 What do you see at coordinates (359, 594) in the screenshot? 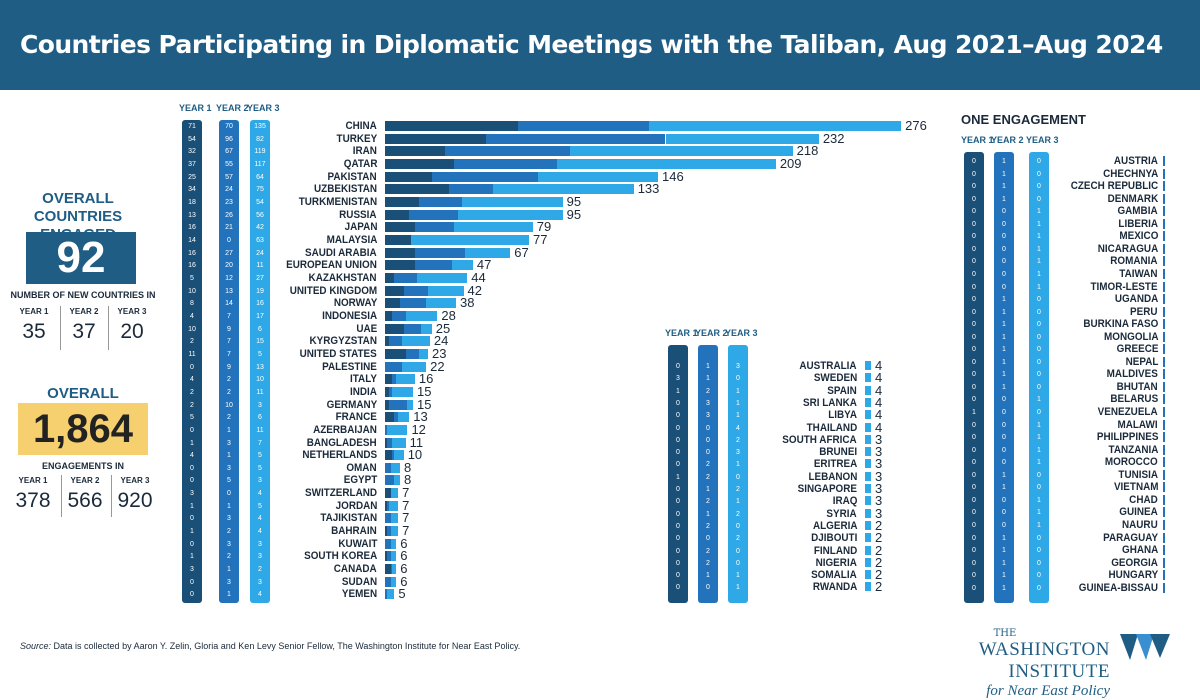
I see `country-label: YEMEN` at bounding box center [359, 594].